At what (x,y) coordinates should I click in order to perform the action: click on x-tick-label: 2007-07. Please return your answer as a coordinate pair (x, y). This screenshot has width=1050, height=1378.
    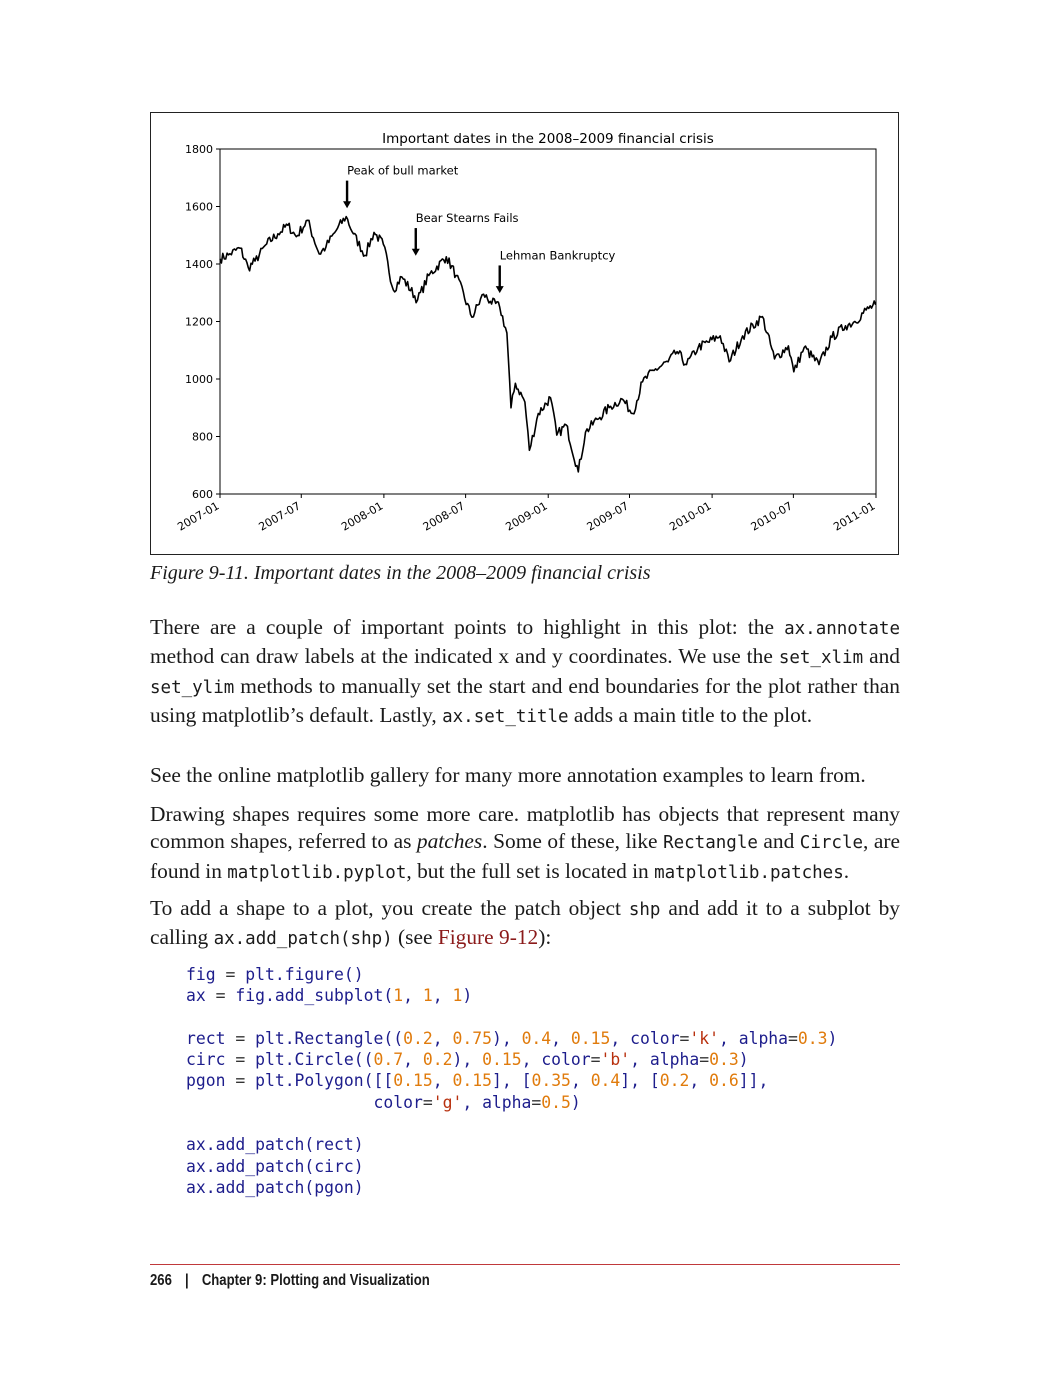
    Looking at the image, I should click on (279, 516).